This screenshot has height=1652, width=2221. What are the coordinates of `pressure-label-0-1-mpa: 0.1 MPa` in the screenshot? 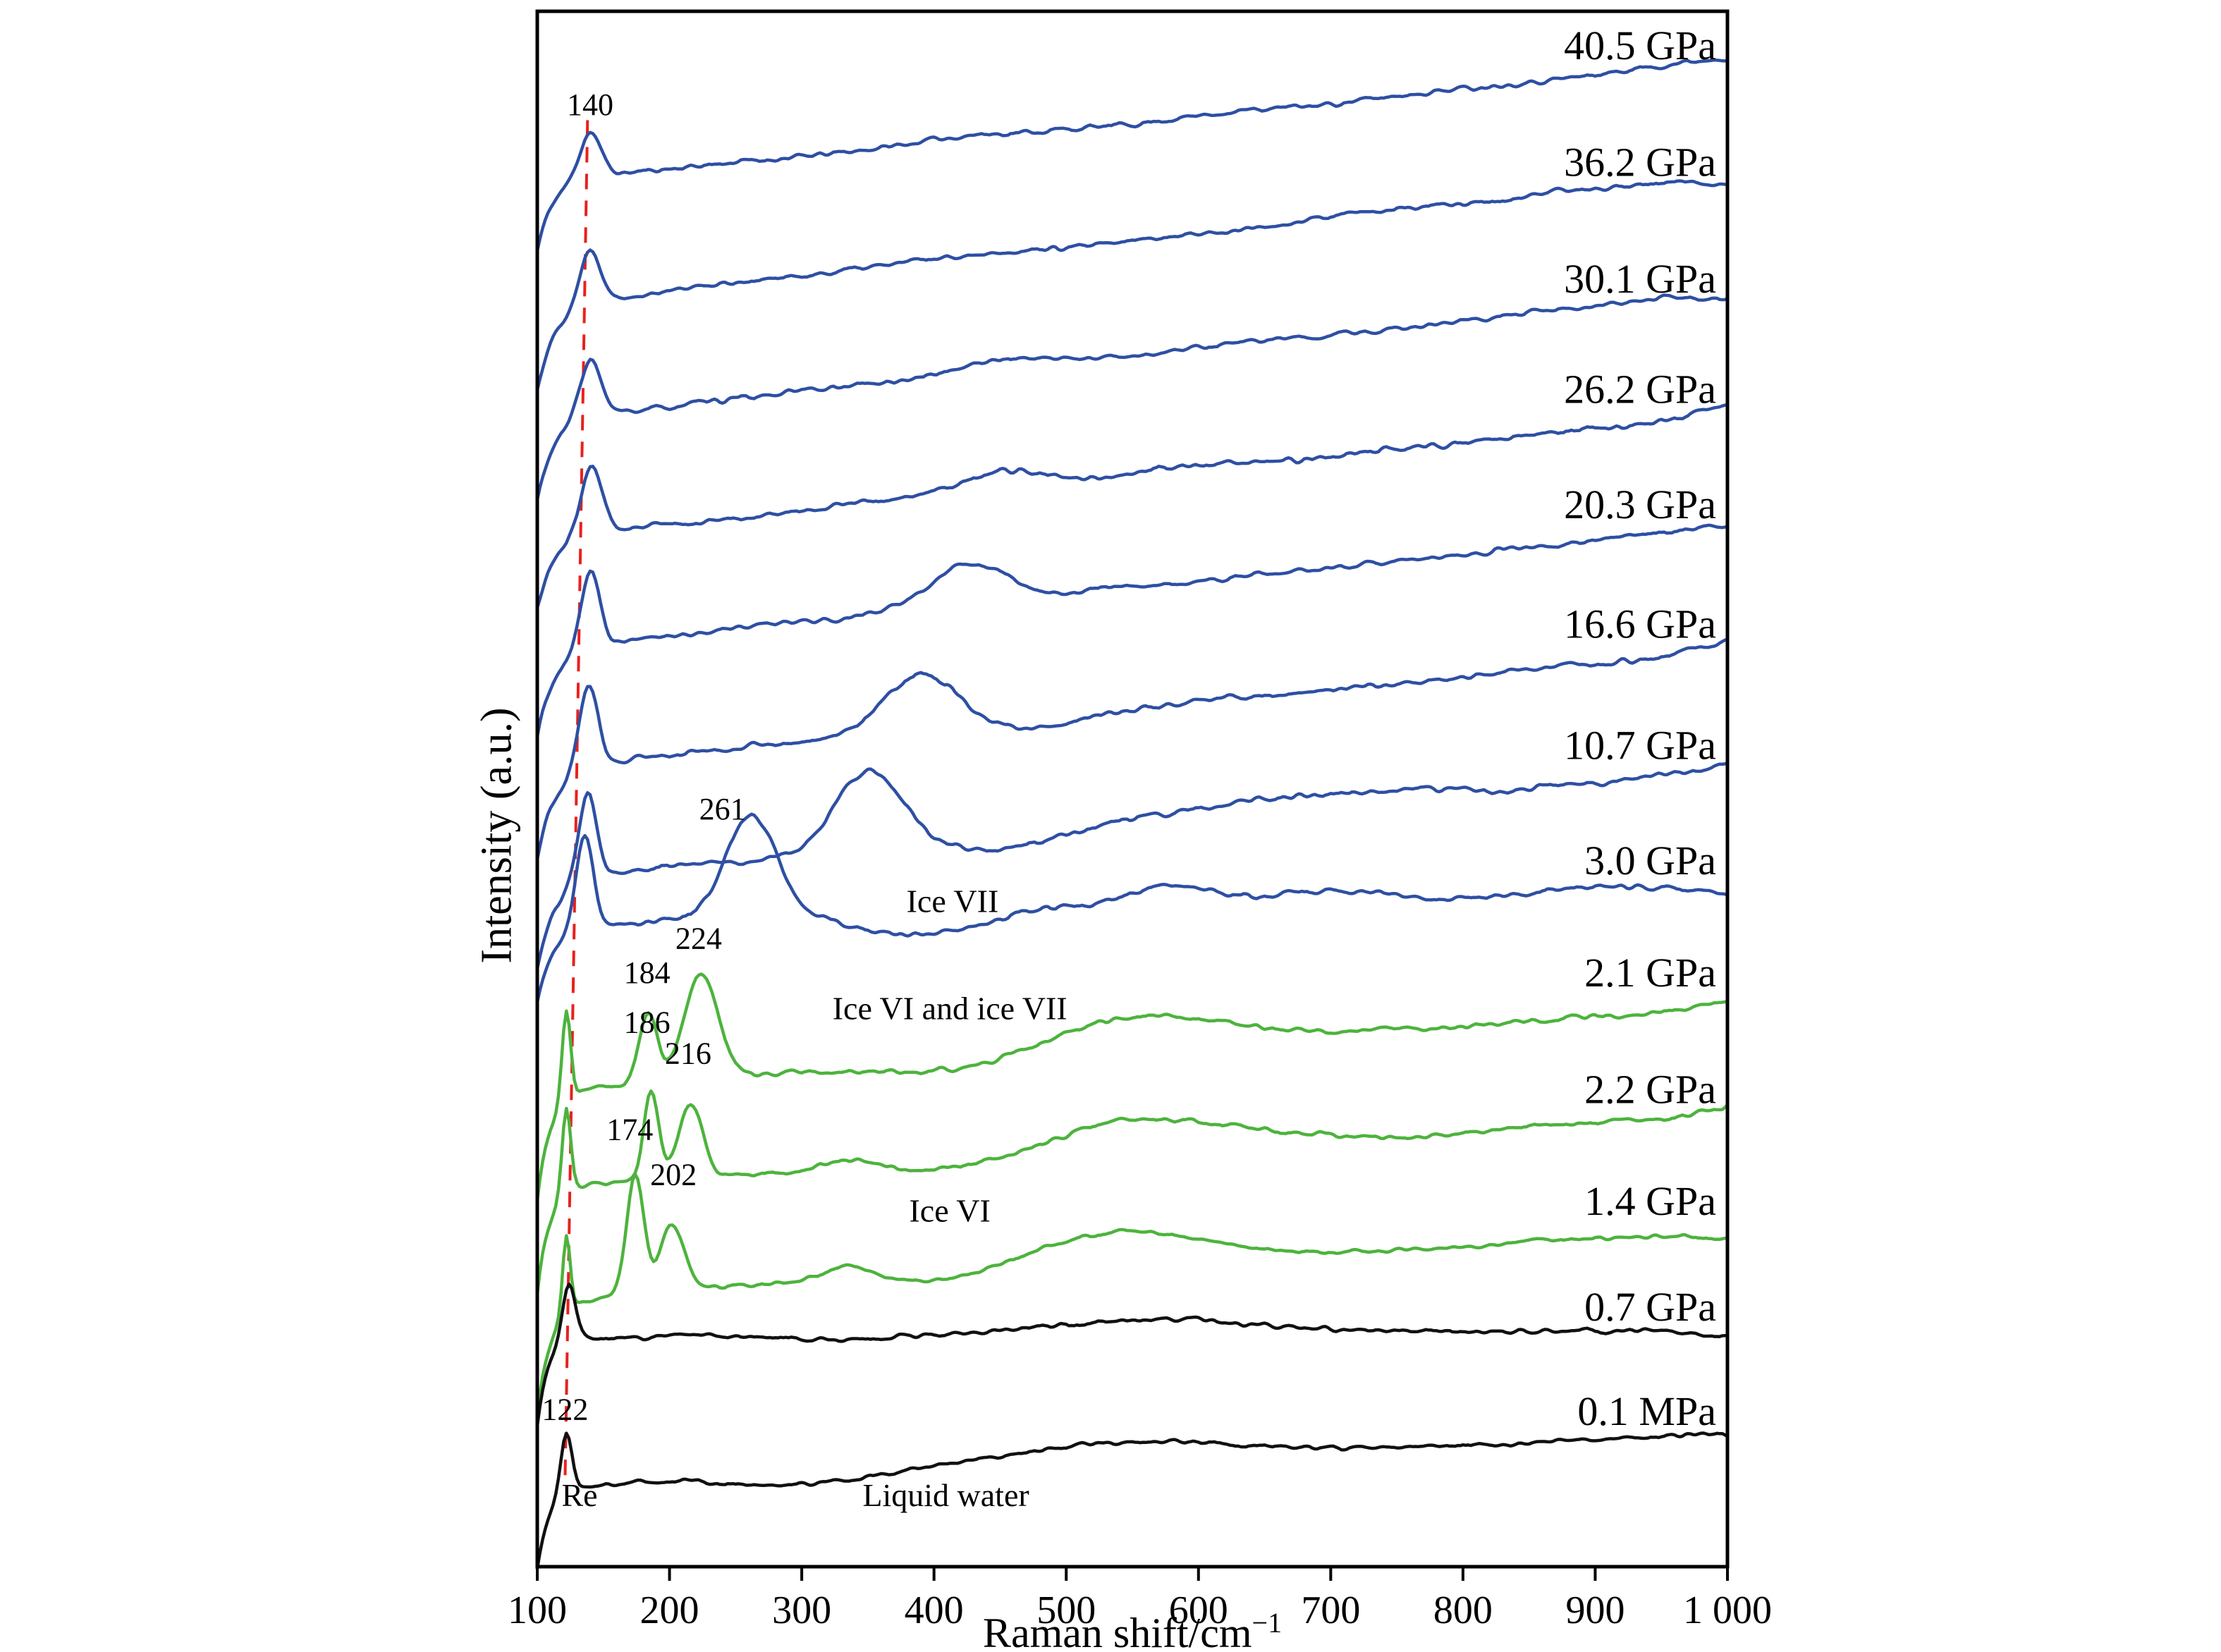 It's located at (1646, 1411).